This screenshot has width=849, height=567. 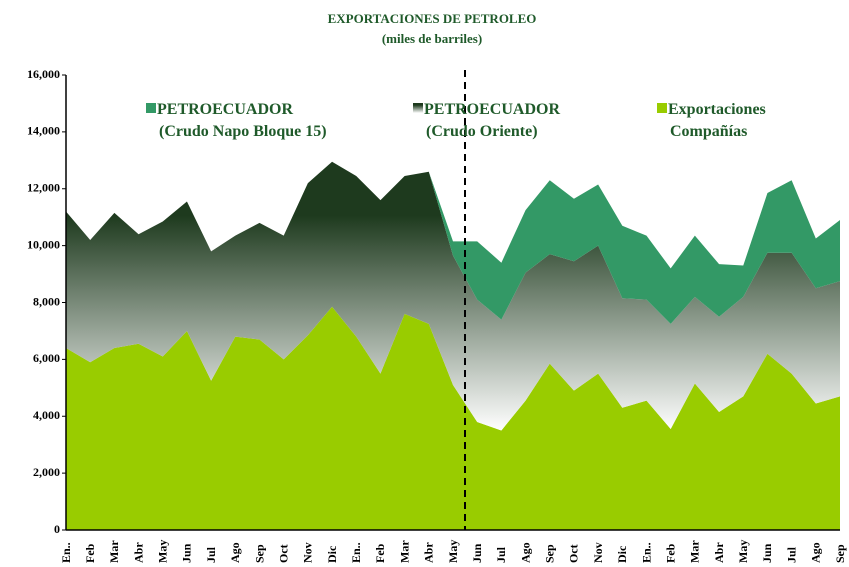 What do you see at coordinates (46, 358) in the screenshot?
I see `y-tick-label: 6,000` at bounding box center [46, 358].